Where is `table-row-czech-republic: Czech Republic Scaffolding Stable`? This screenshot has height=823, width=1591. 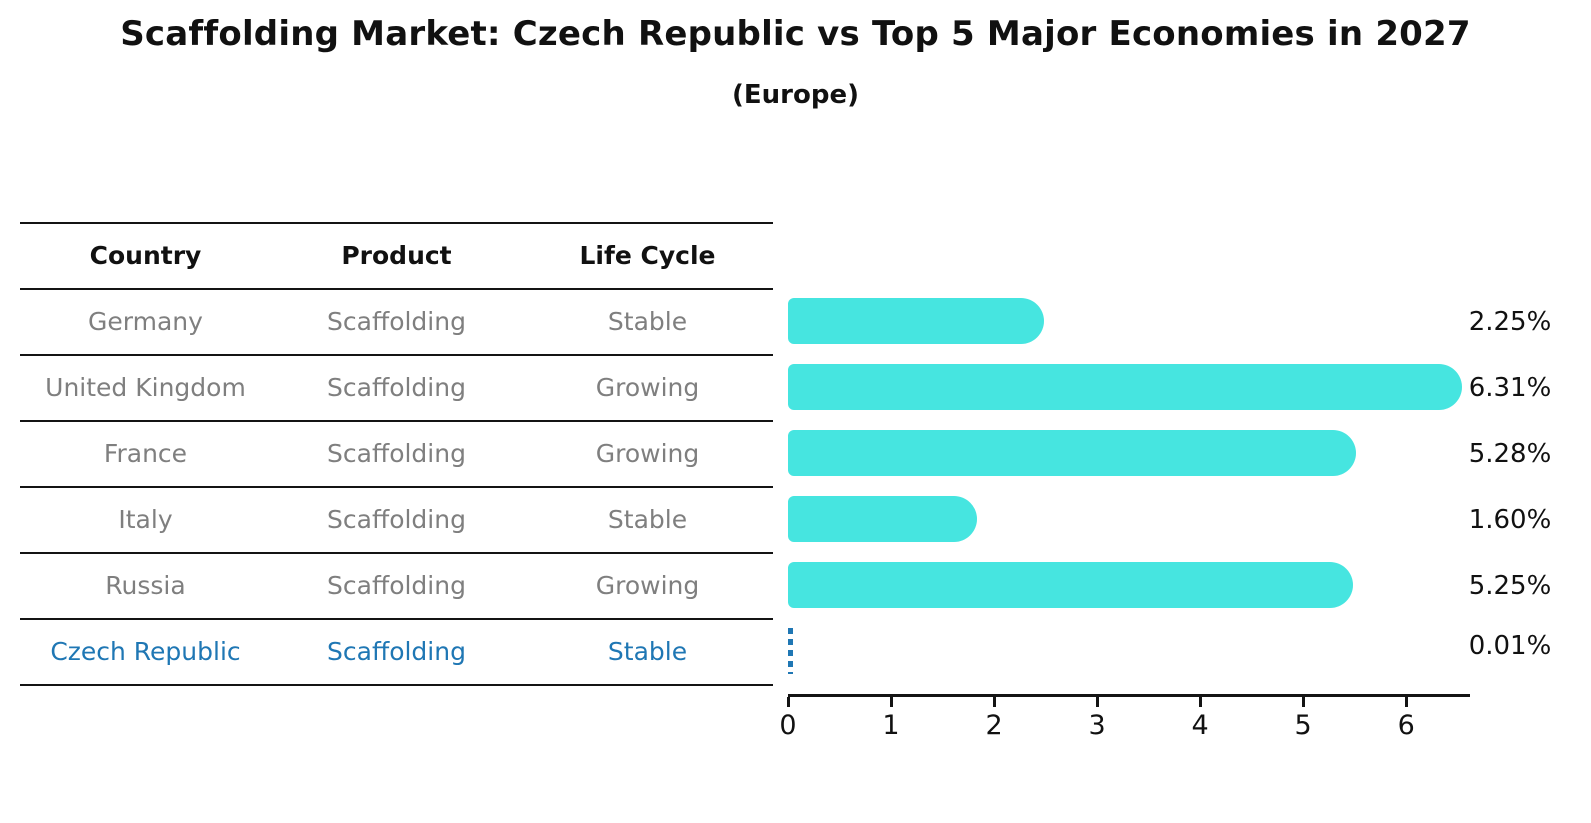
table-row-czech-republic: Czech Republic Scaffolding Stable is located at coordinates (396, 651).